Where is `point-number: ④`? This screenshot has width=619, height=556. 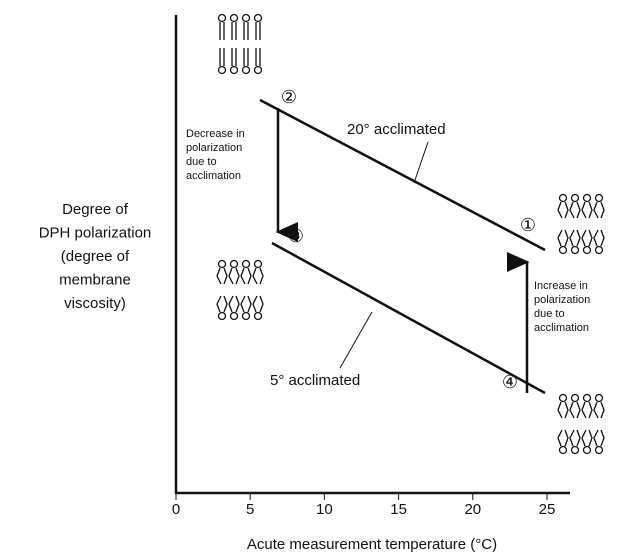 point-number: ④ is located at coordinates (510, 382).